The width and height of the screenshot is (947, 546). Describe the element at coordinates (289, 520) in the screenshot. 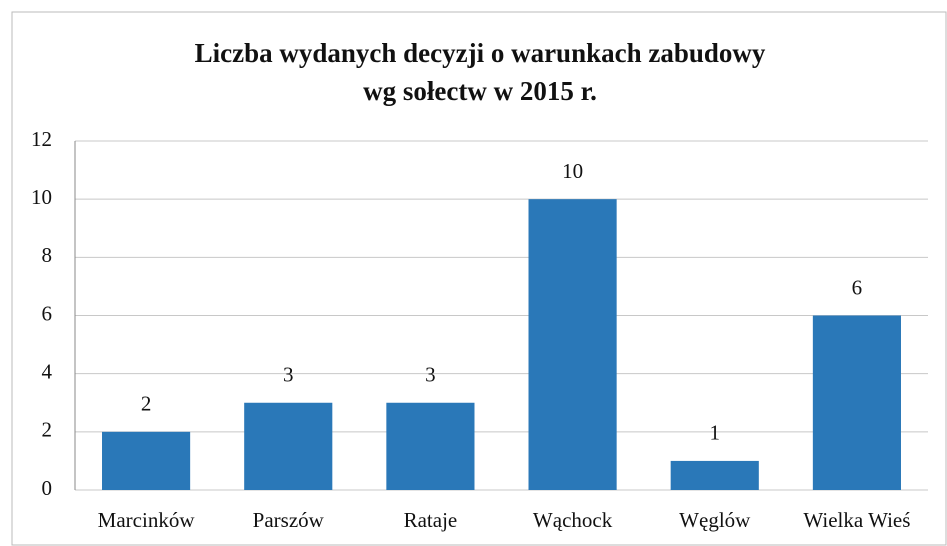

I see `x-tick-label: Parszów` at that location.